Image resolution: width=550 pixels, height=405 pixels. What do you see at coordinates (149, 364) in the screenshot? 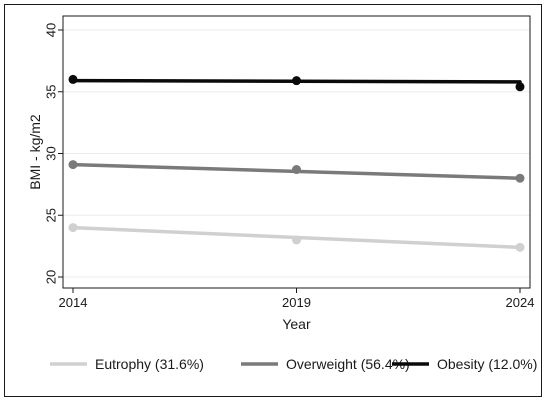
I see `legend-label: Eutrophy (31.6%)` at bounding box center [149, 364].